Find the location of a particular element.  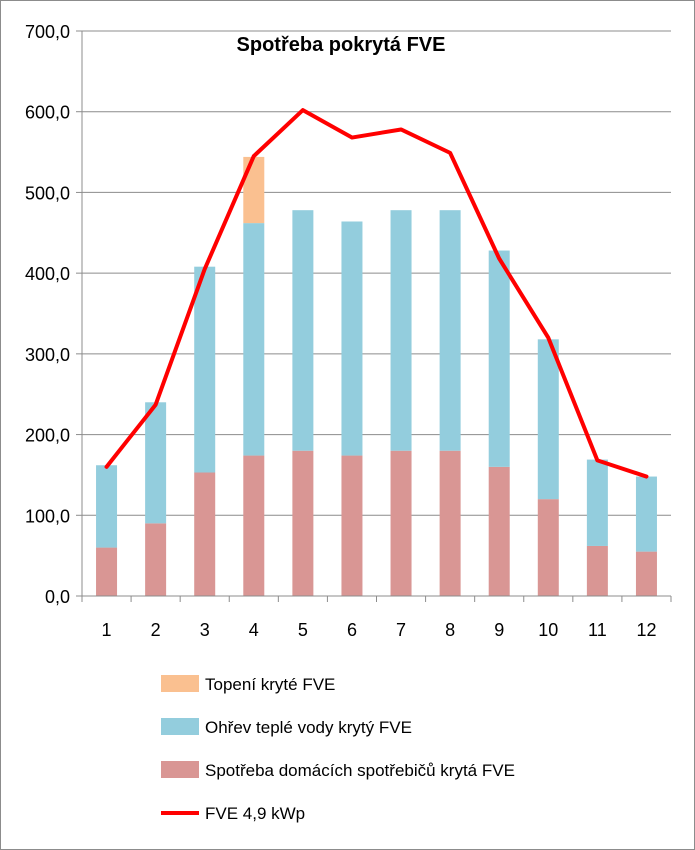

y-tick-label: 500,0 is located at coordinates (47, 193).